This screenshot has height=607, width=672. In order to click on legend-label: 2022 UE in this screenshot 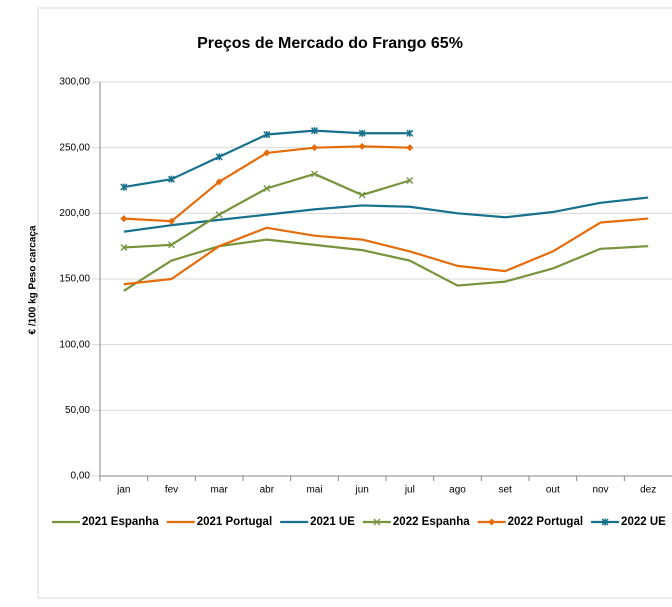, I will do `click(643, 522)`.